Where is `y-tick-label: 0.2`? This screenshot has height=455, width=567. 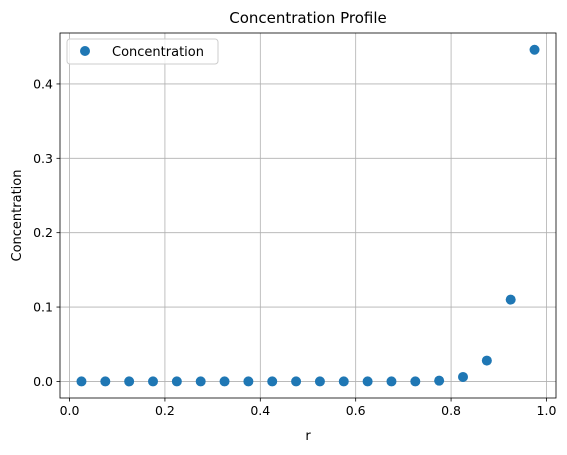
y-tick-label: 0.2 is located at coordinates (43, 232).